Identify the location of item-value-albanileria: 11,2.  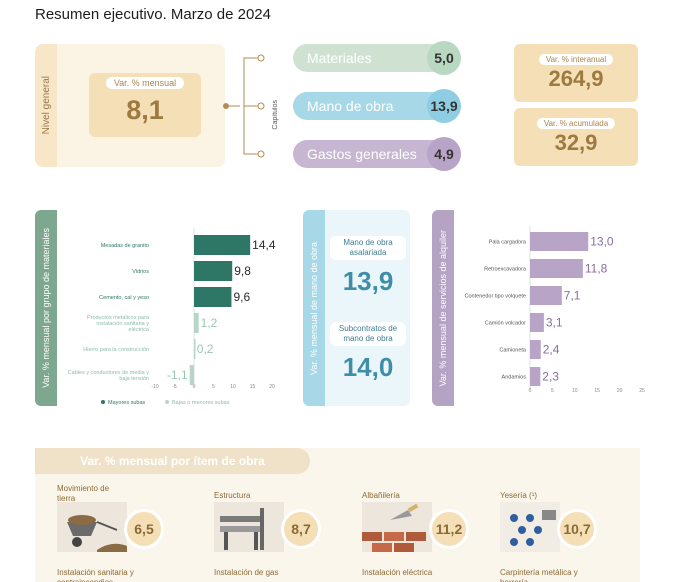
(449, 529).